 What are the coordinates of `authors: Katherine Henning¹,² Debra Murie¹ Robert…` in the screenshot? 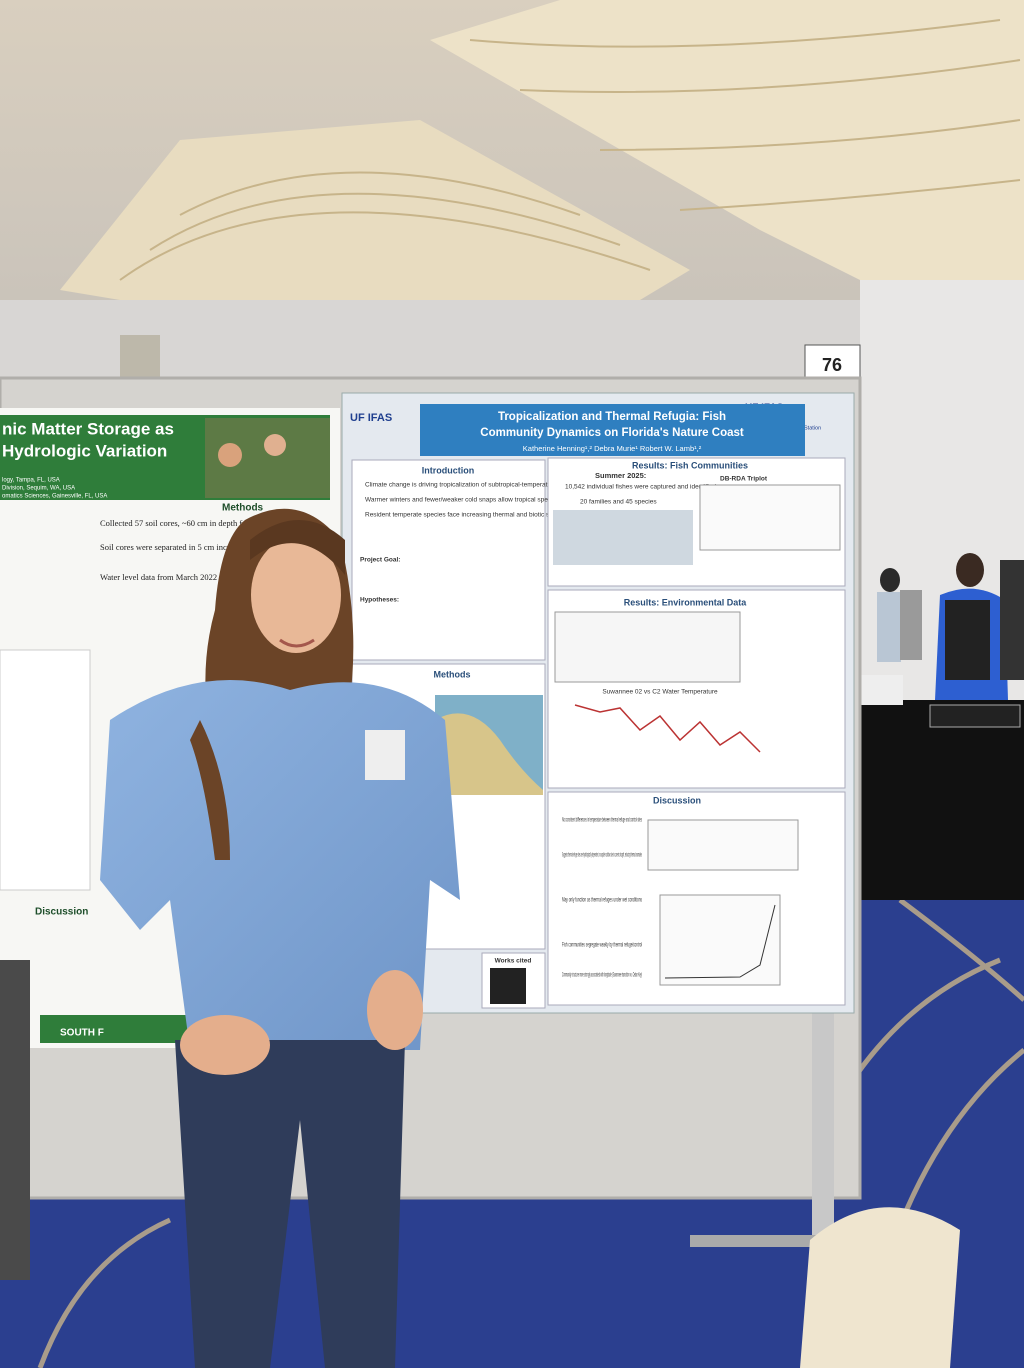 It's located at (612, 448).